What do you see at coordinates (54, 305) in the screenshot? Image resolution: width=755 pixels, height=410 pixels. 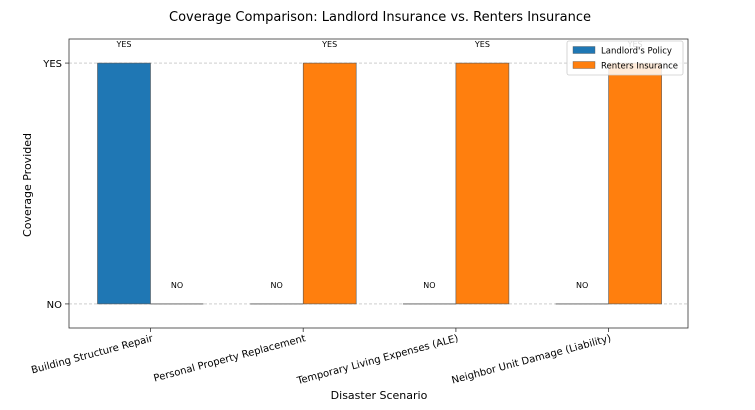 I see `y-tick-label: NO` at bounding box center [54, 305].